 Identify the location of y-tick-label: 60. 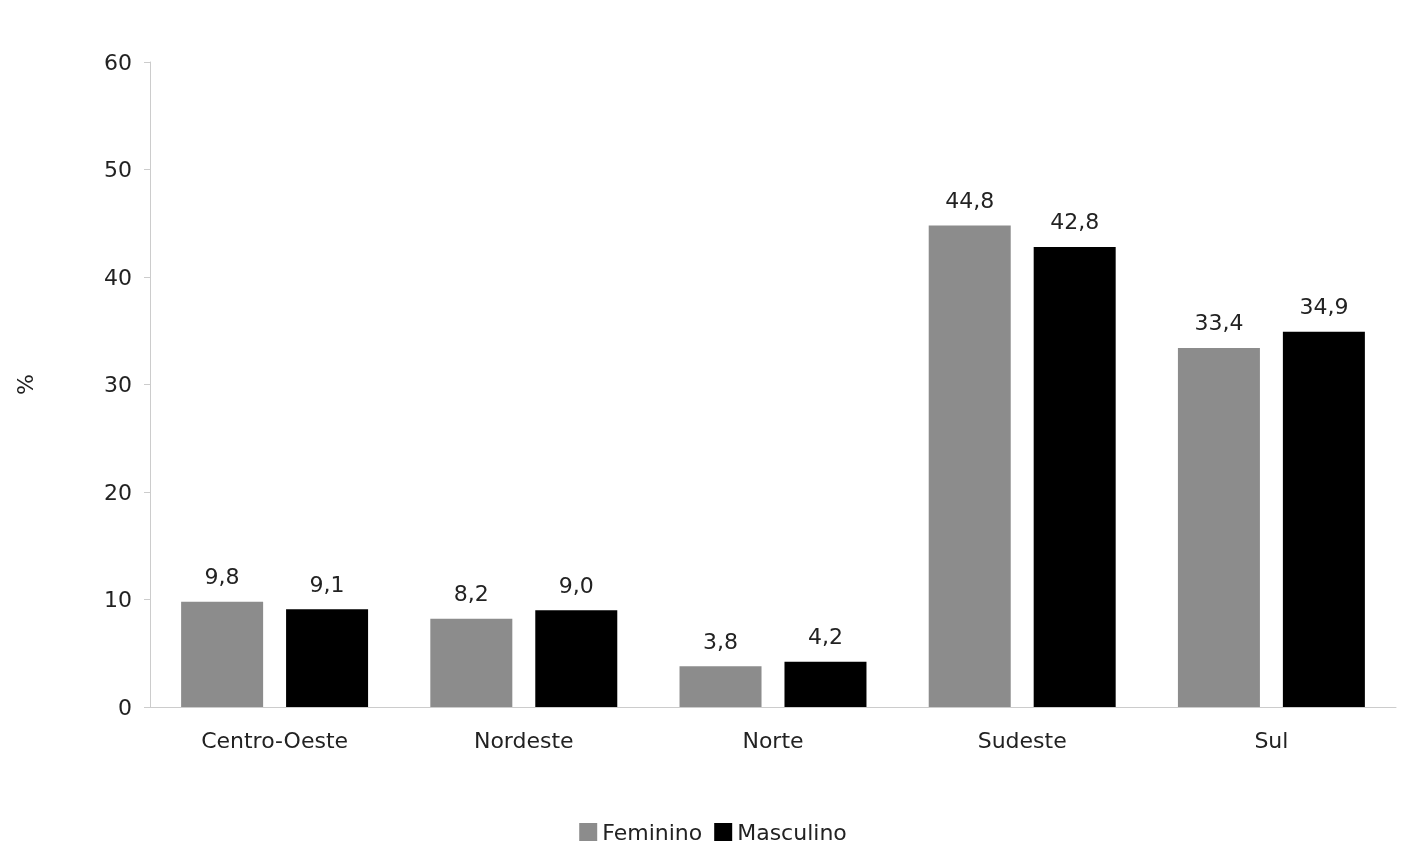
(118, 62).